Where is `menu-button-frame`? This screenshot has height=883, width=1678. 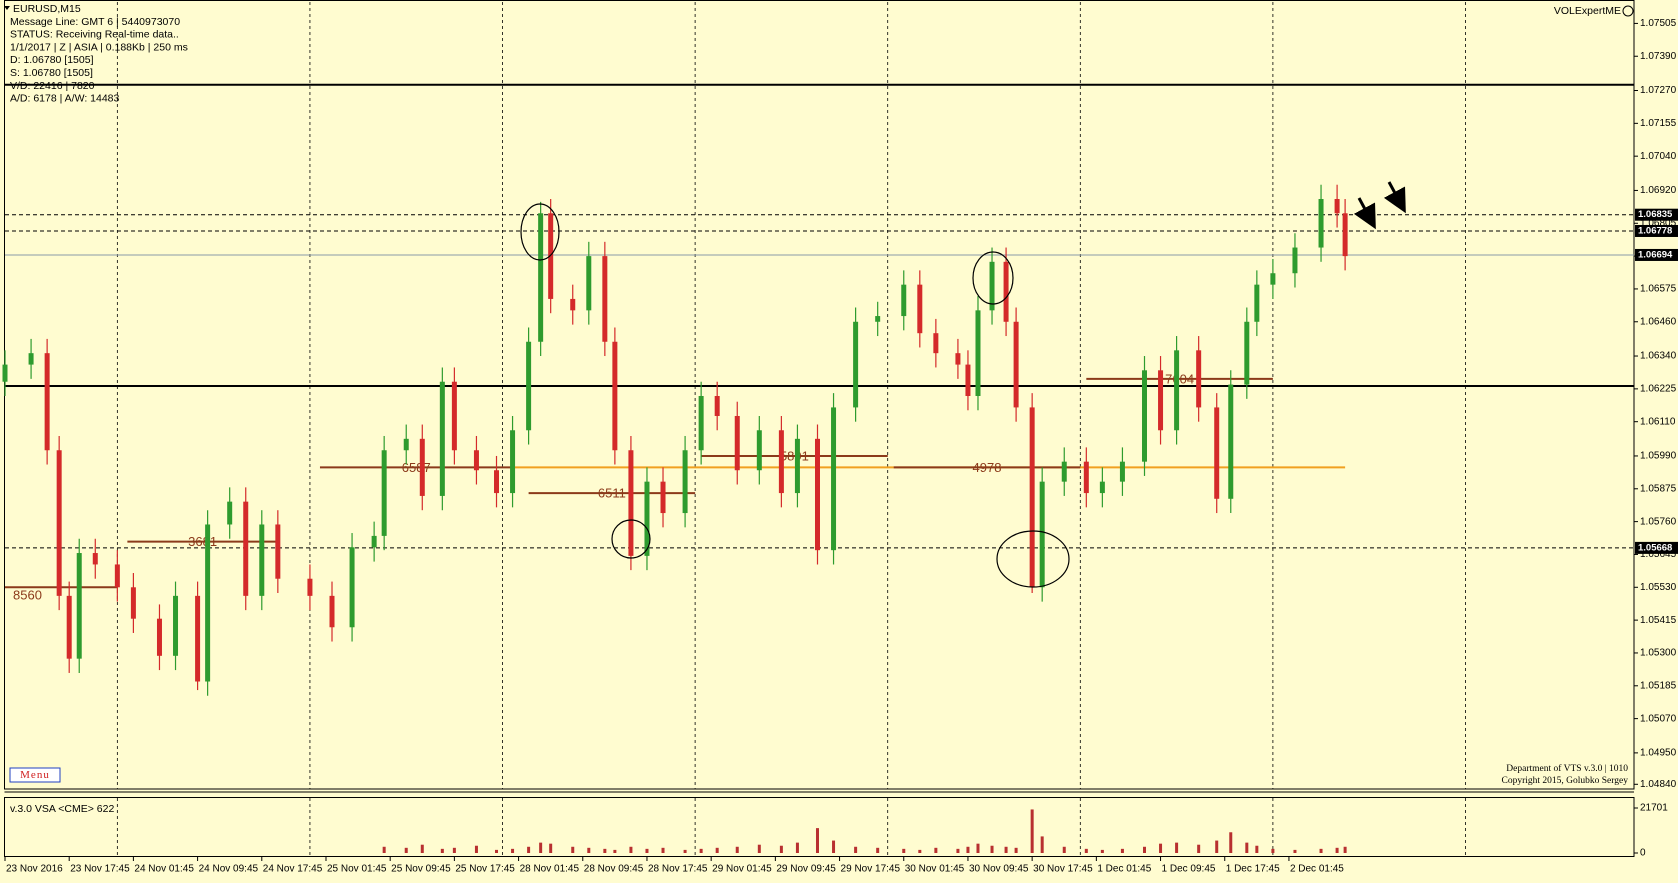 menu-button-frame is located at coordinates (35, 775).